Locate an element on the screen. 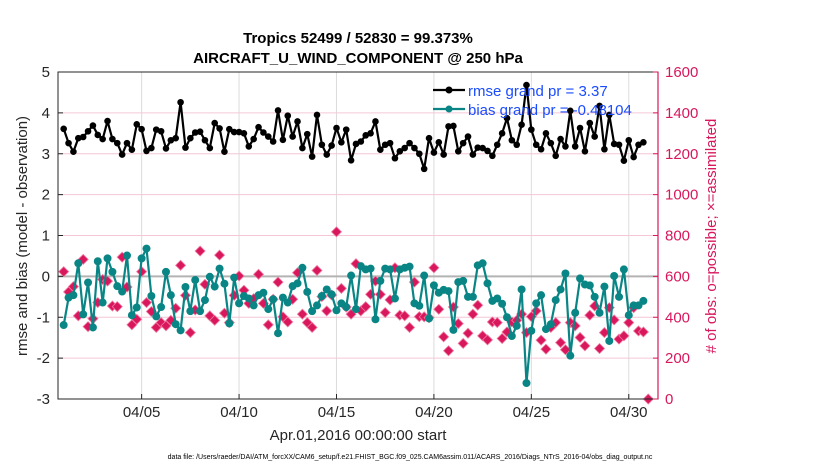  y-tick-label: -1 is located at coordinates (43, 317).